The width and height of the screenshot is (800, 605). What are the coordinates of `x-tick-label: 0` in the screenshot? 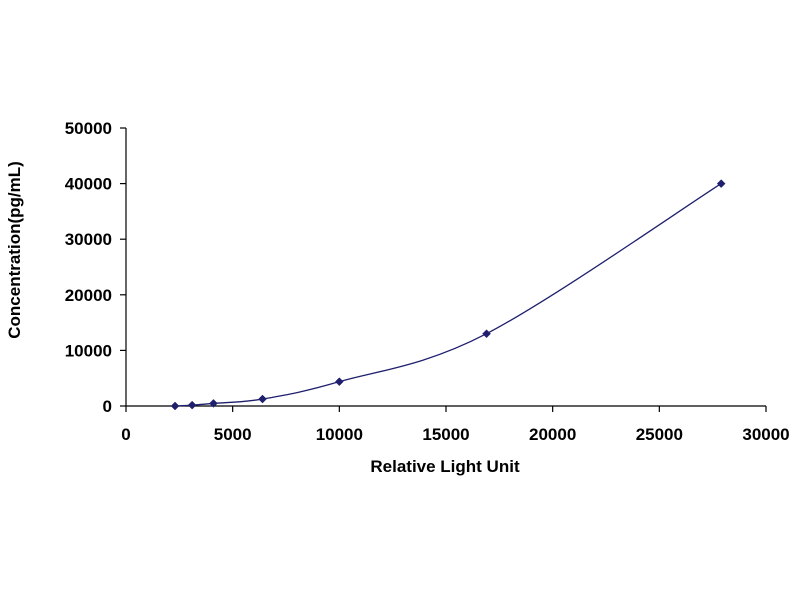 It's located at (125, 434).